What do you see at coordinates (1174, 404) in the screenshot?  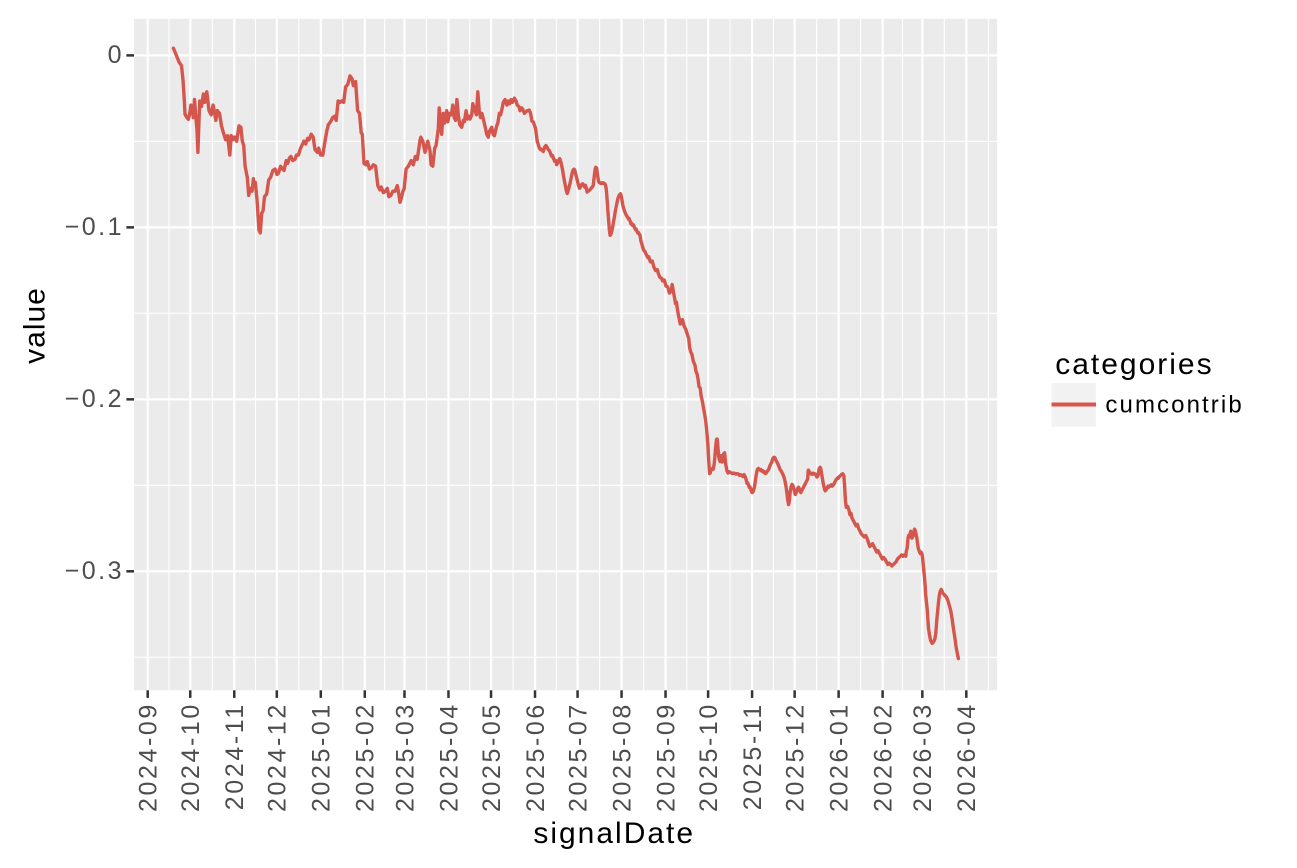 I see `svg-text: cumcontrib` at bounding box center [1174, 404].